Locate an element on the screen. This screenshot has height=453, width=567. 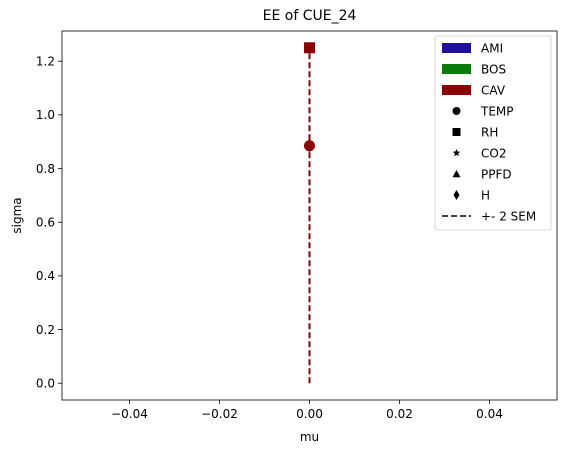
y-tick-label: 0.8 is located at coordinates (45, 169).